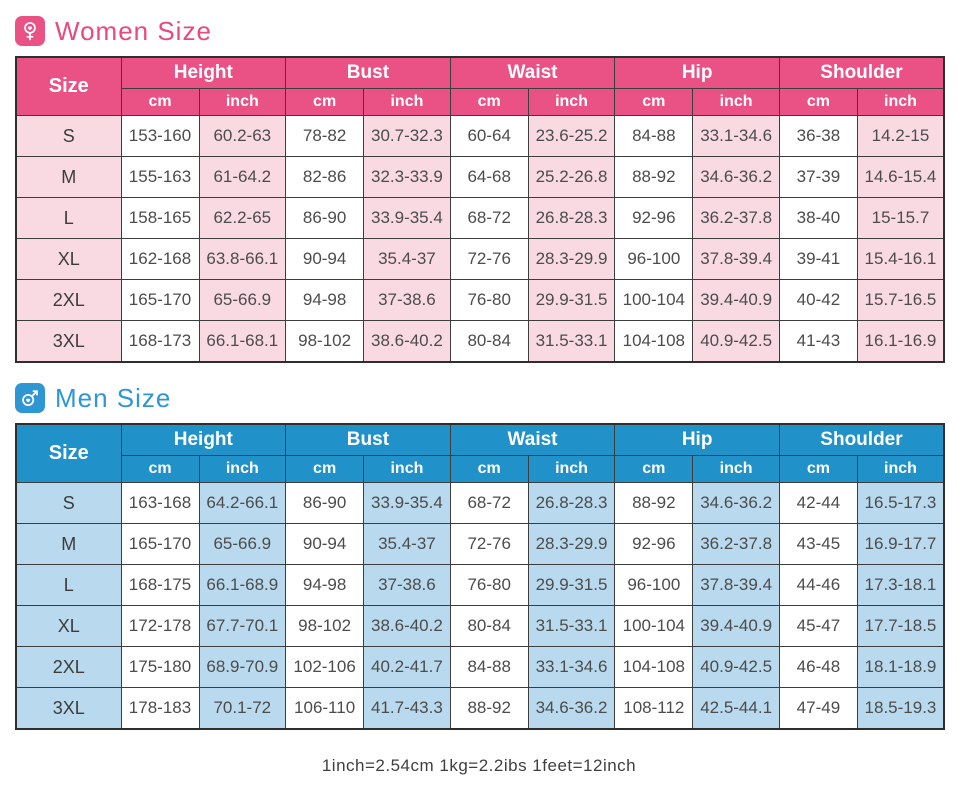  I want to click on data-cell: 78-82, so click(325, 136).